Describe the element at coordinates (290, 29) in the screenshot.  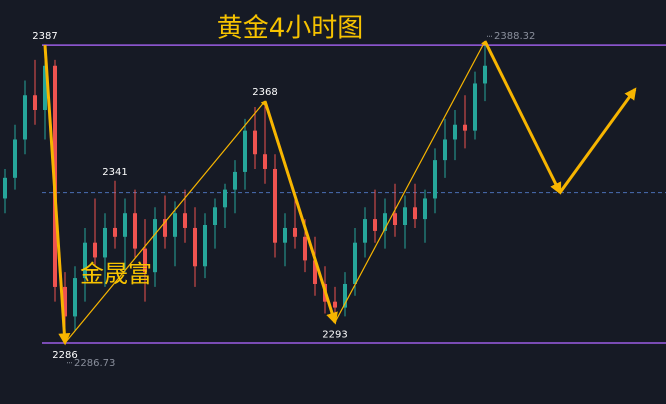
I see `chart-title: 黄金4小时图` at that location.